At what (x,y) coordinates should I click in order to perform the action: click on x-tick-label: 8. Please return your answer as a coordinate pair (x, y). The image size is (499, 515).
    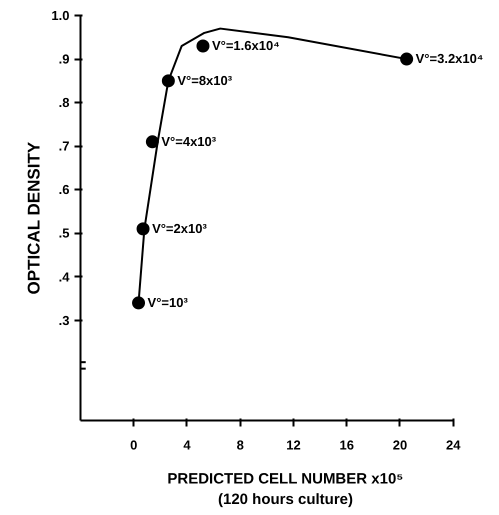
    Looking at the image, I should click on (240, 445).